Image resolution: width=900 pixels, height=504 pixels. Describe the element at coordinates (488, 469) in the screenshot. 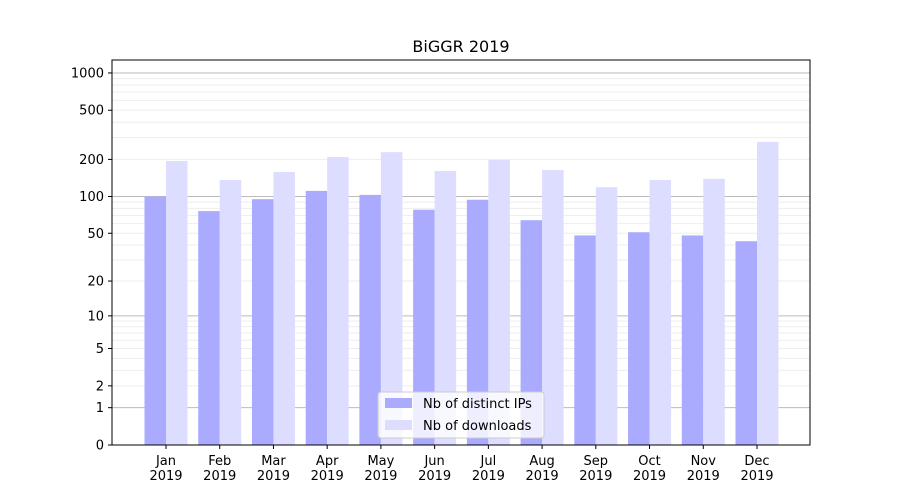

I see `x-tick-label: Jul 2019` at that location.